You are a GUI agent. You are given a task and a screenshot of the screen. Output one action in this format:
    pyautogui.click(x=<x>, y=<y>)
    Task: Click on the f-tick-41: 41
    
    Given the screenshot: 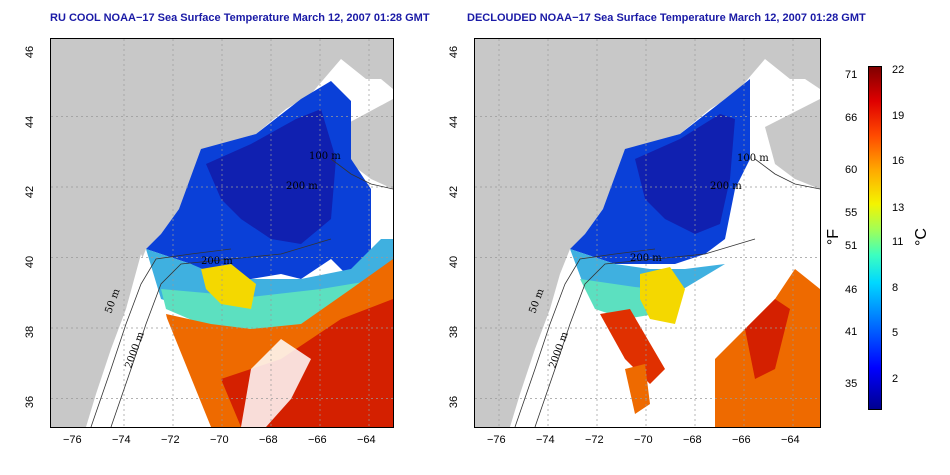 What is the action you would take?
    pyautogui.click(x=851, y=332)
    